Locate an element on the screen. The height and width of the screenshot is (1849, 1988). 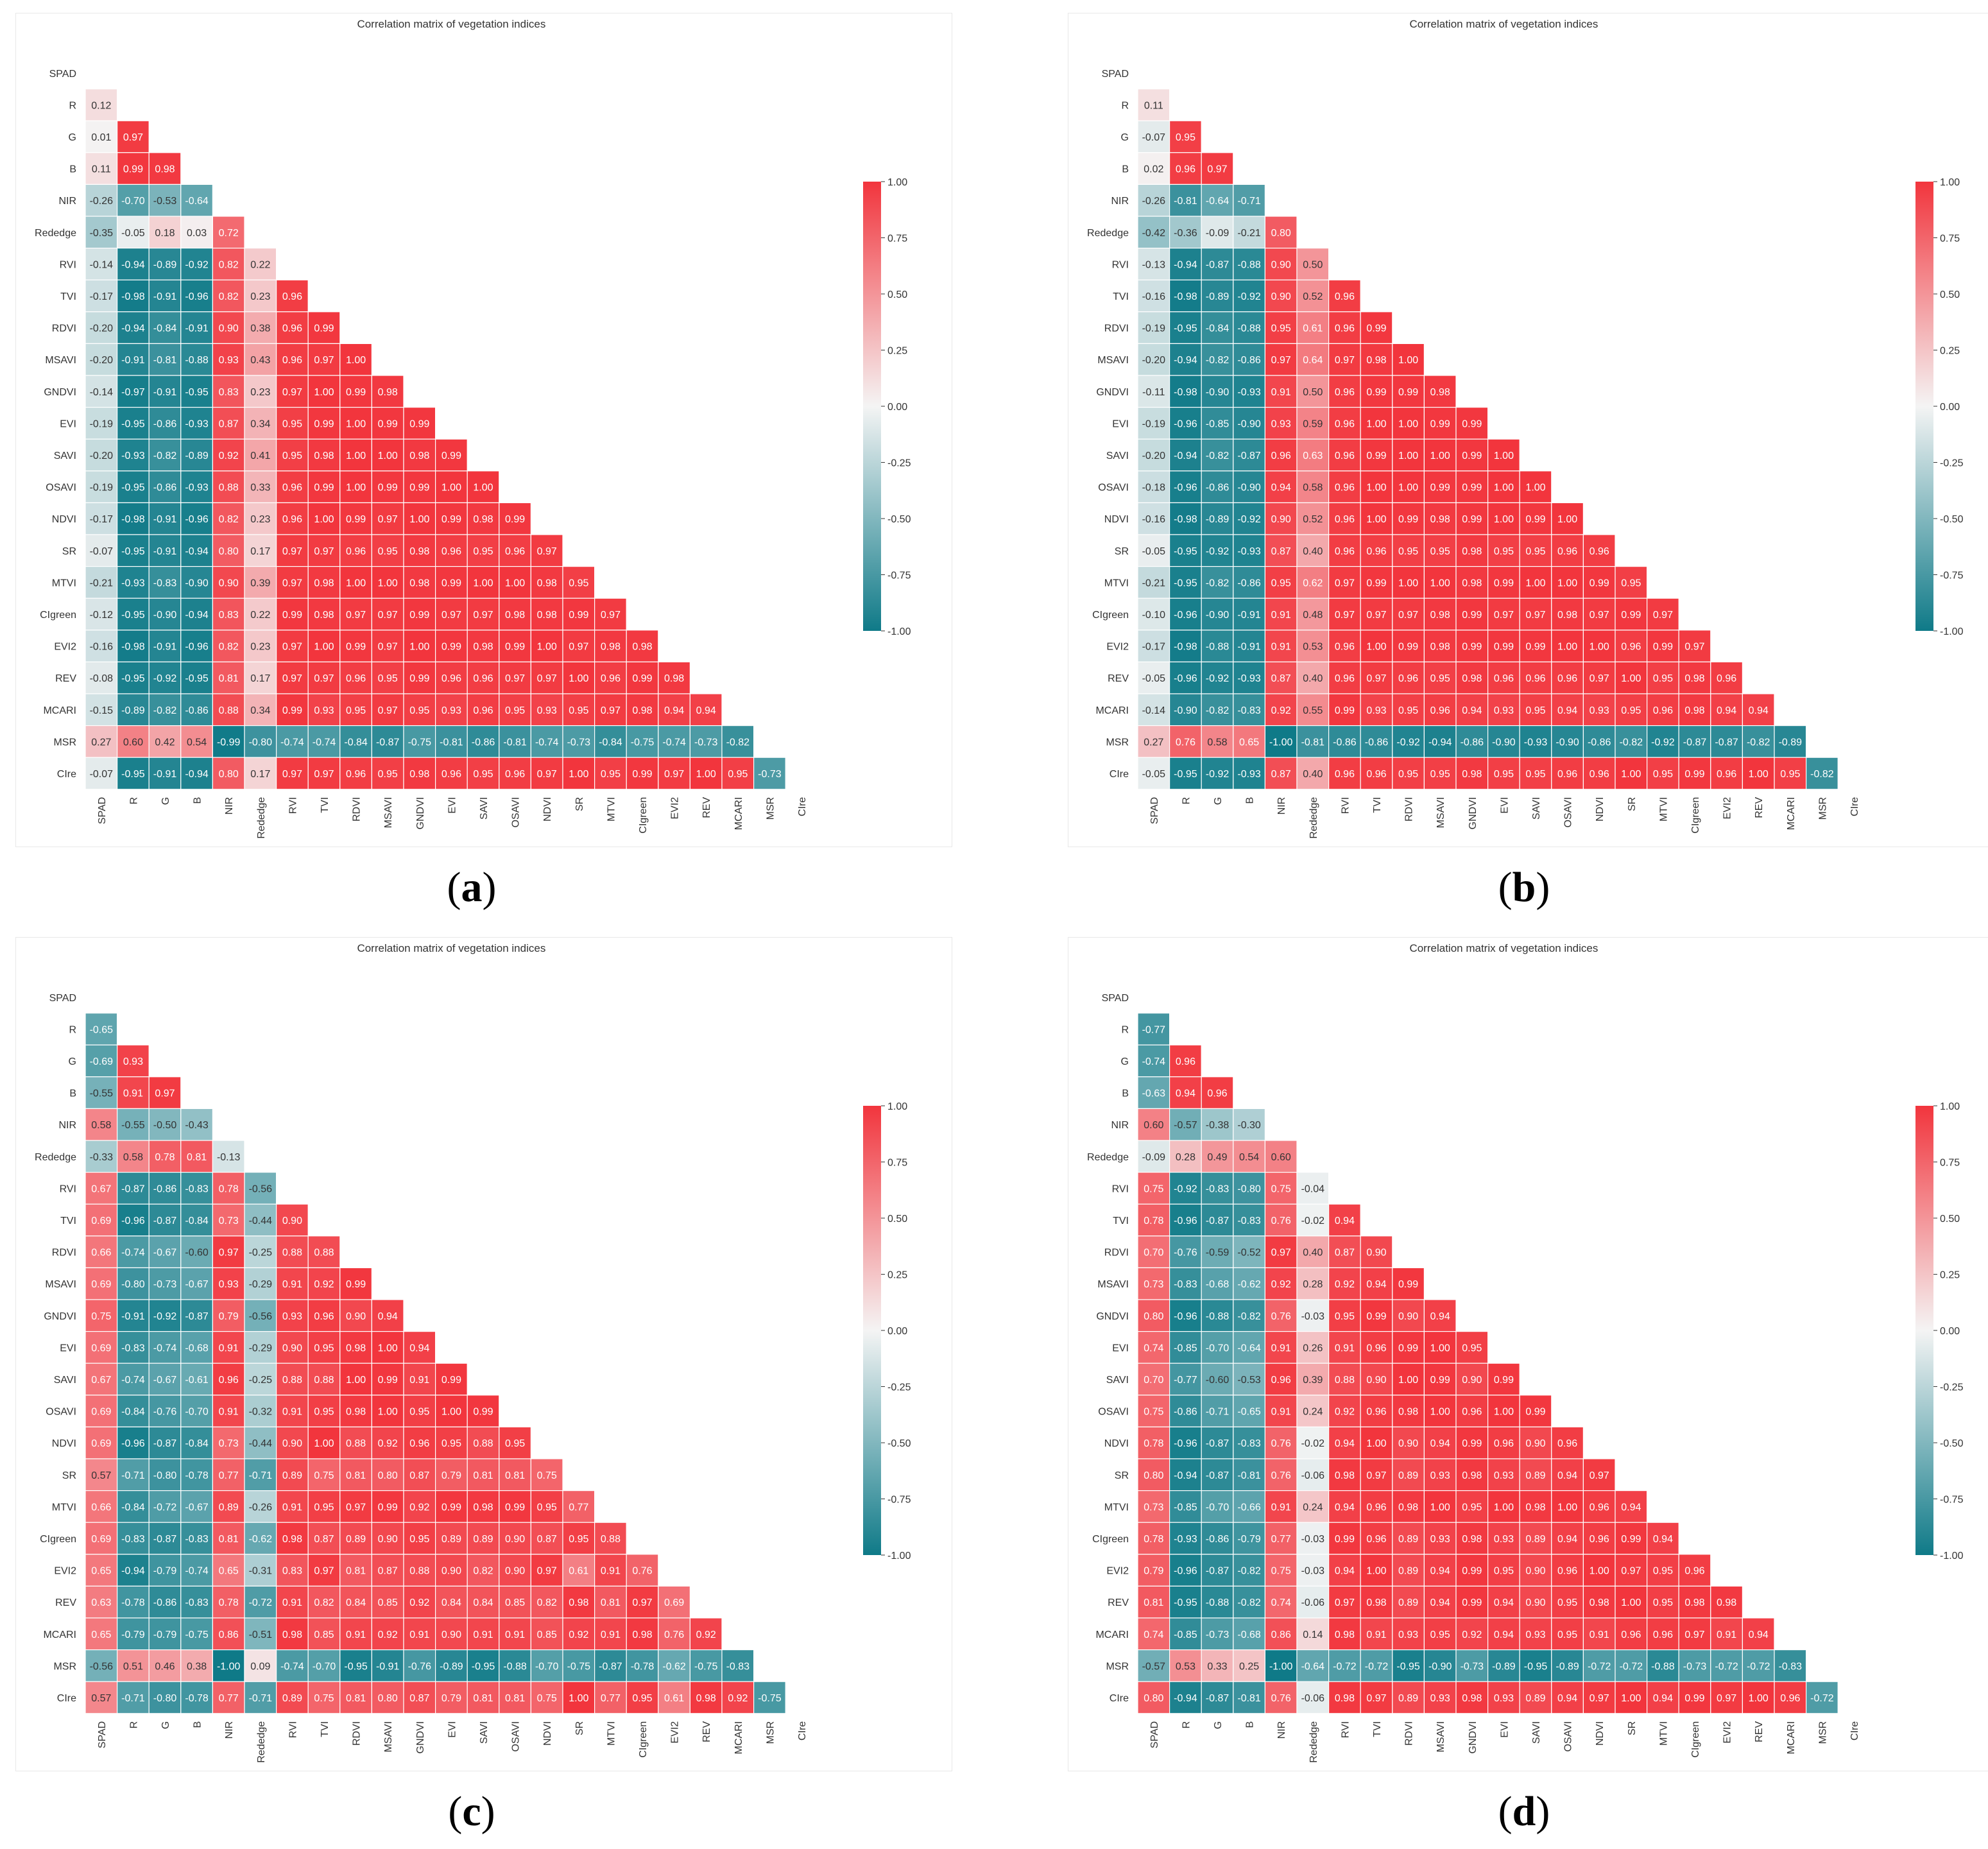
cell-MSR-SR is located at coordinates (579, 741).